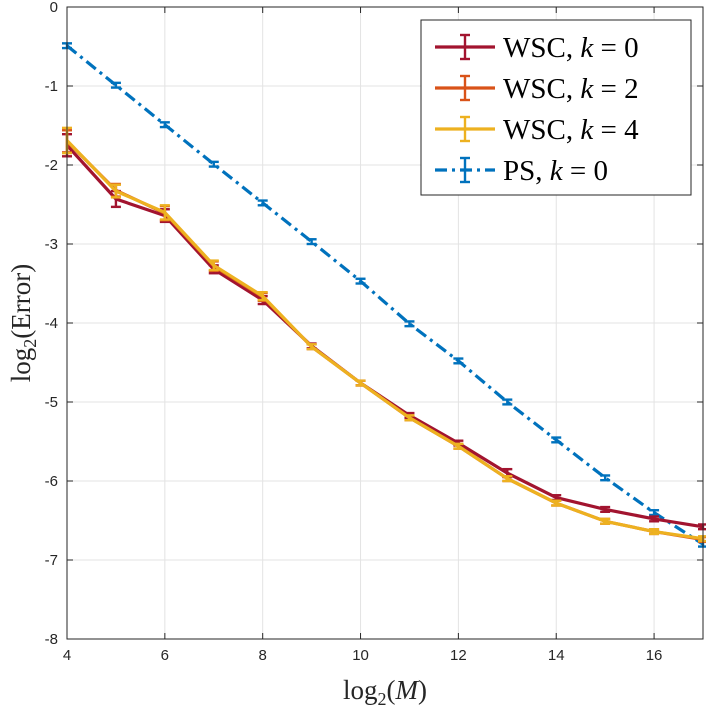 The height and width of the screenshot is (708, 706). I want to click on y-tick-label: -2, so click(51, 165).